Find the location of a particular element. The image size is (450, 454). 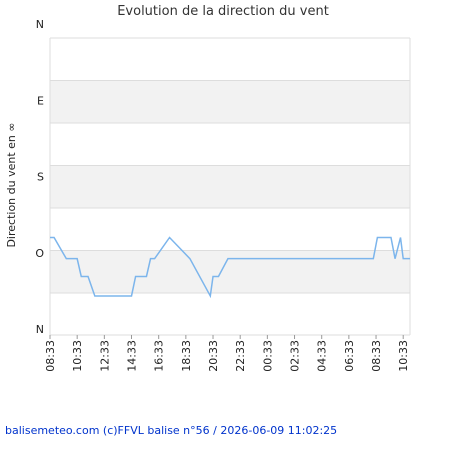

y-tick-label: O is located at coordinates (39, 253).